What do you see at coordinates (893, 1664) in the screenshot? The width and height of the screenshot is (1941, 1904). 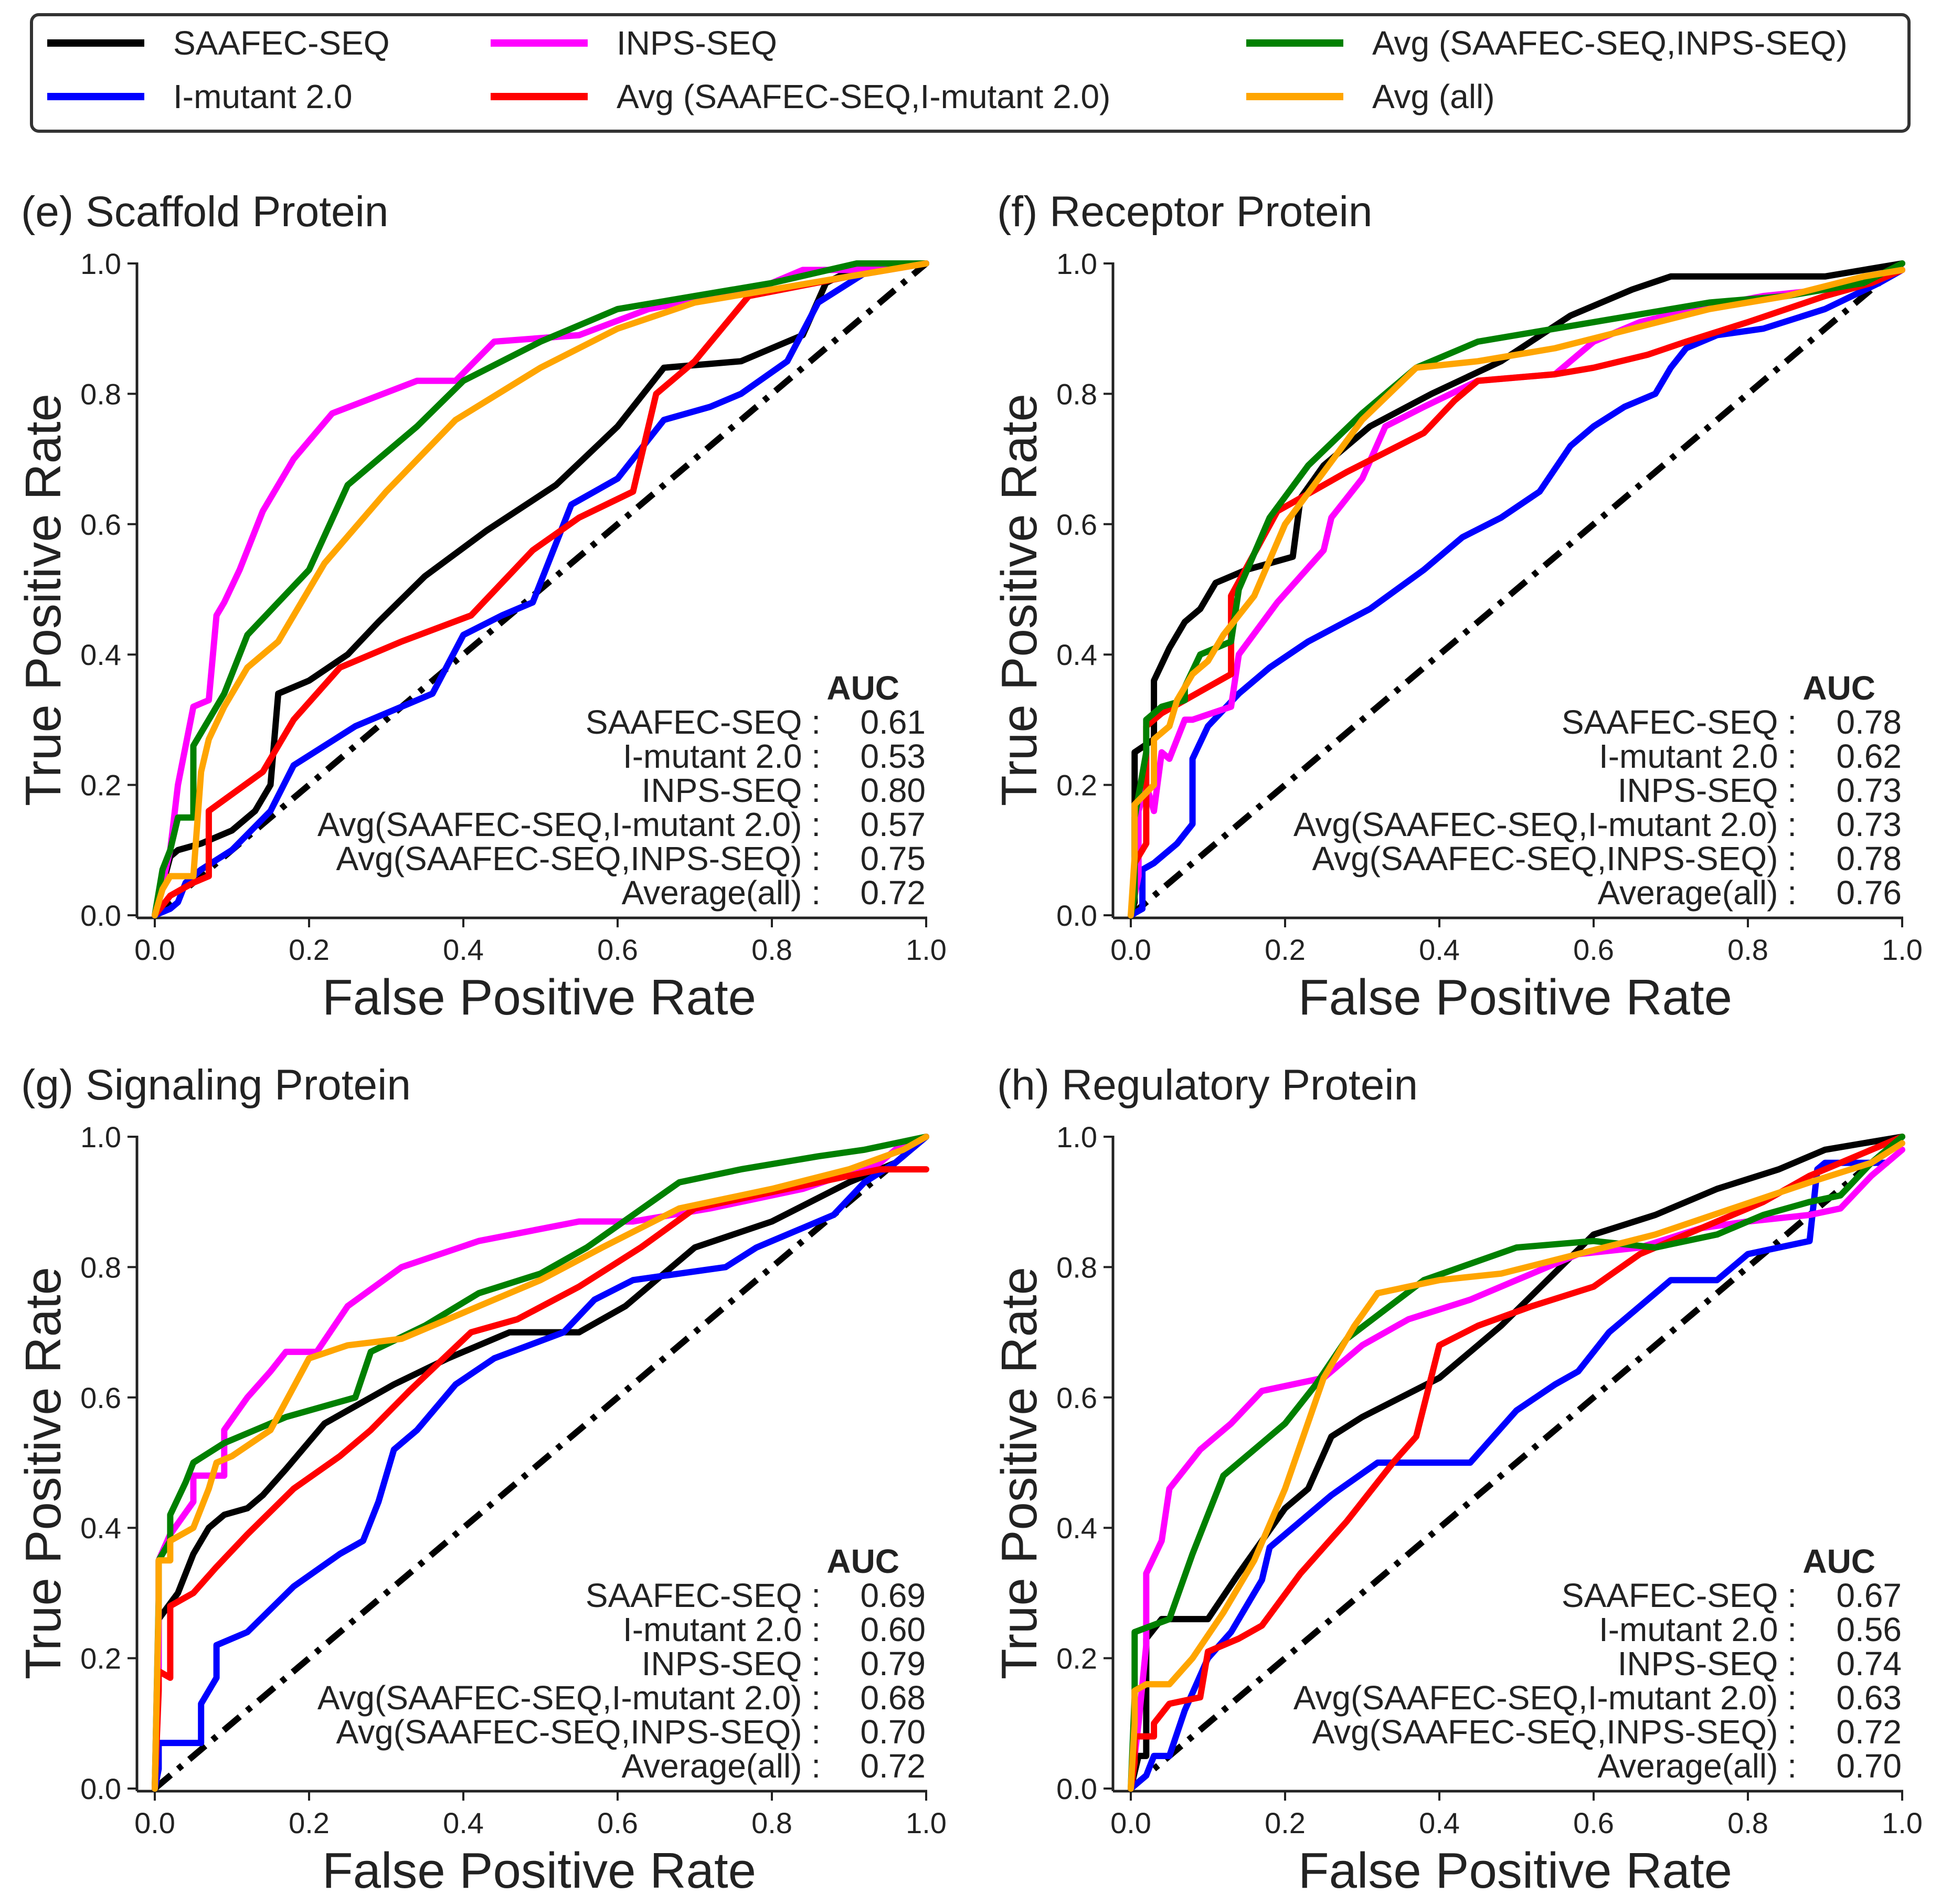 I see `auc-value: 0.79` at bounding box center [893, 1664].